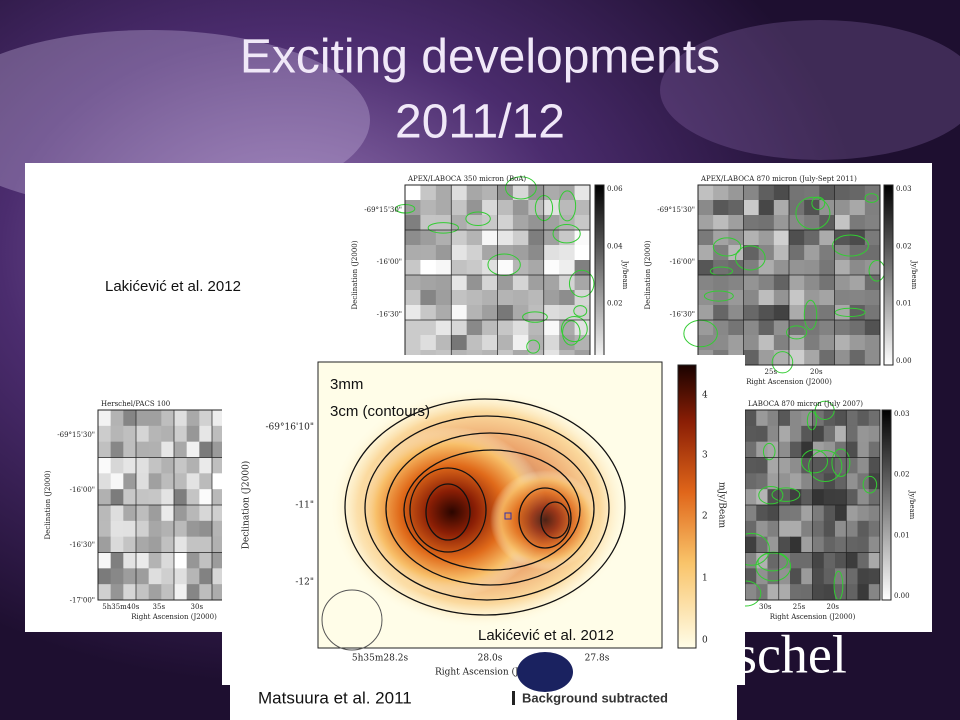 The width and height of the screenshot is (960, 720). What do you see at coordinates (810, 90) in the screenshot?
I see `nebula-glow` at bounding box center [810, 90].